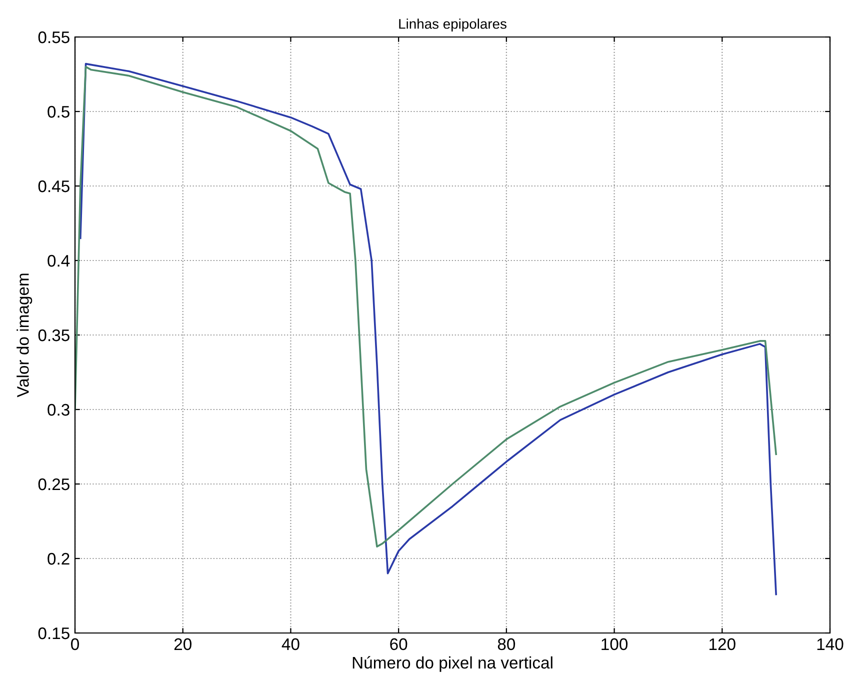 The image size is (857, 675). Describe the element at coordinates (54, 633) in the screenshot. I see `y-tick-label: 0.15` at that location.